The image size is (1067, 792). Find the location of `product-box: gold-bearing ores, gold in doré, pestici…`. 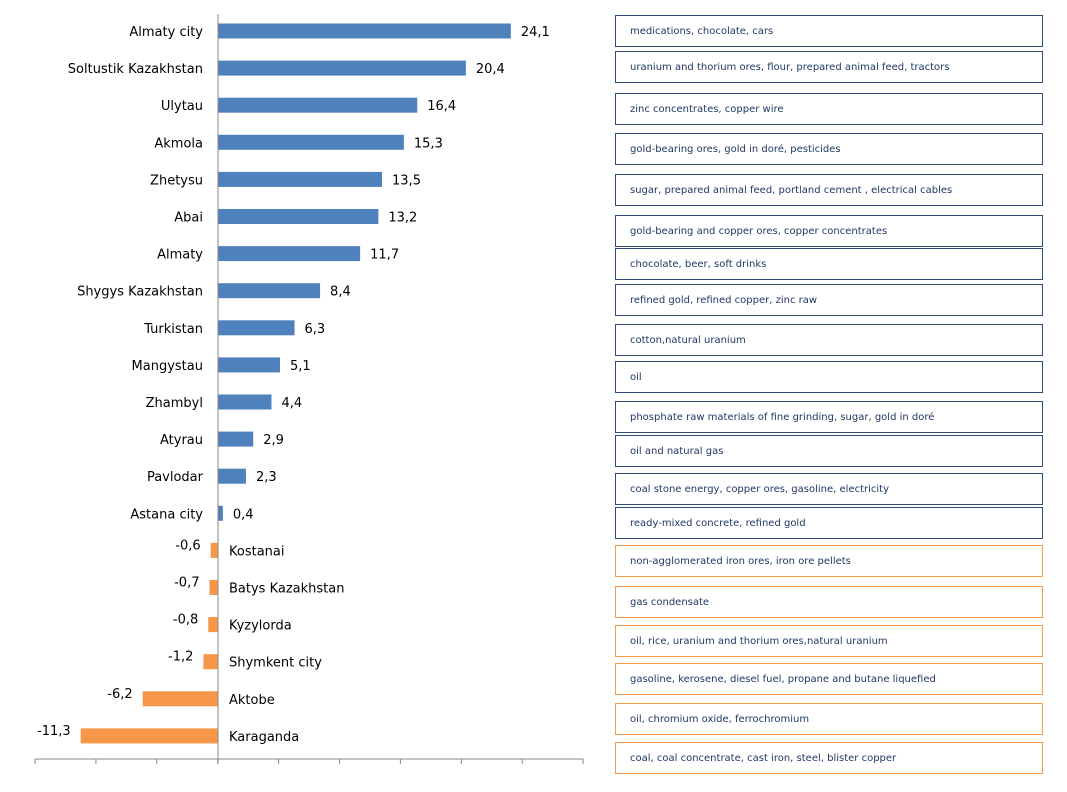

product-box: gold-bearing ores, gold in doré, pestici… is located at coordinates (829, 149).